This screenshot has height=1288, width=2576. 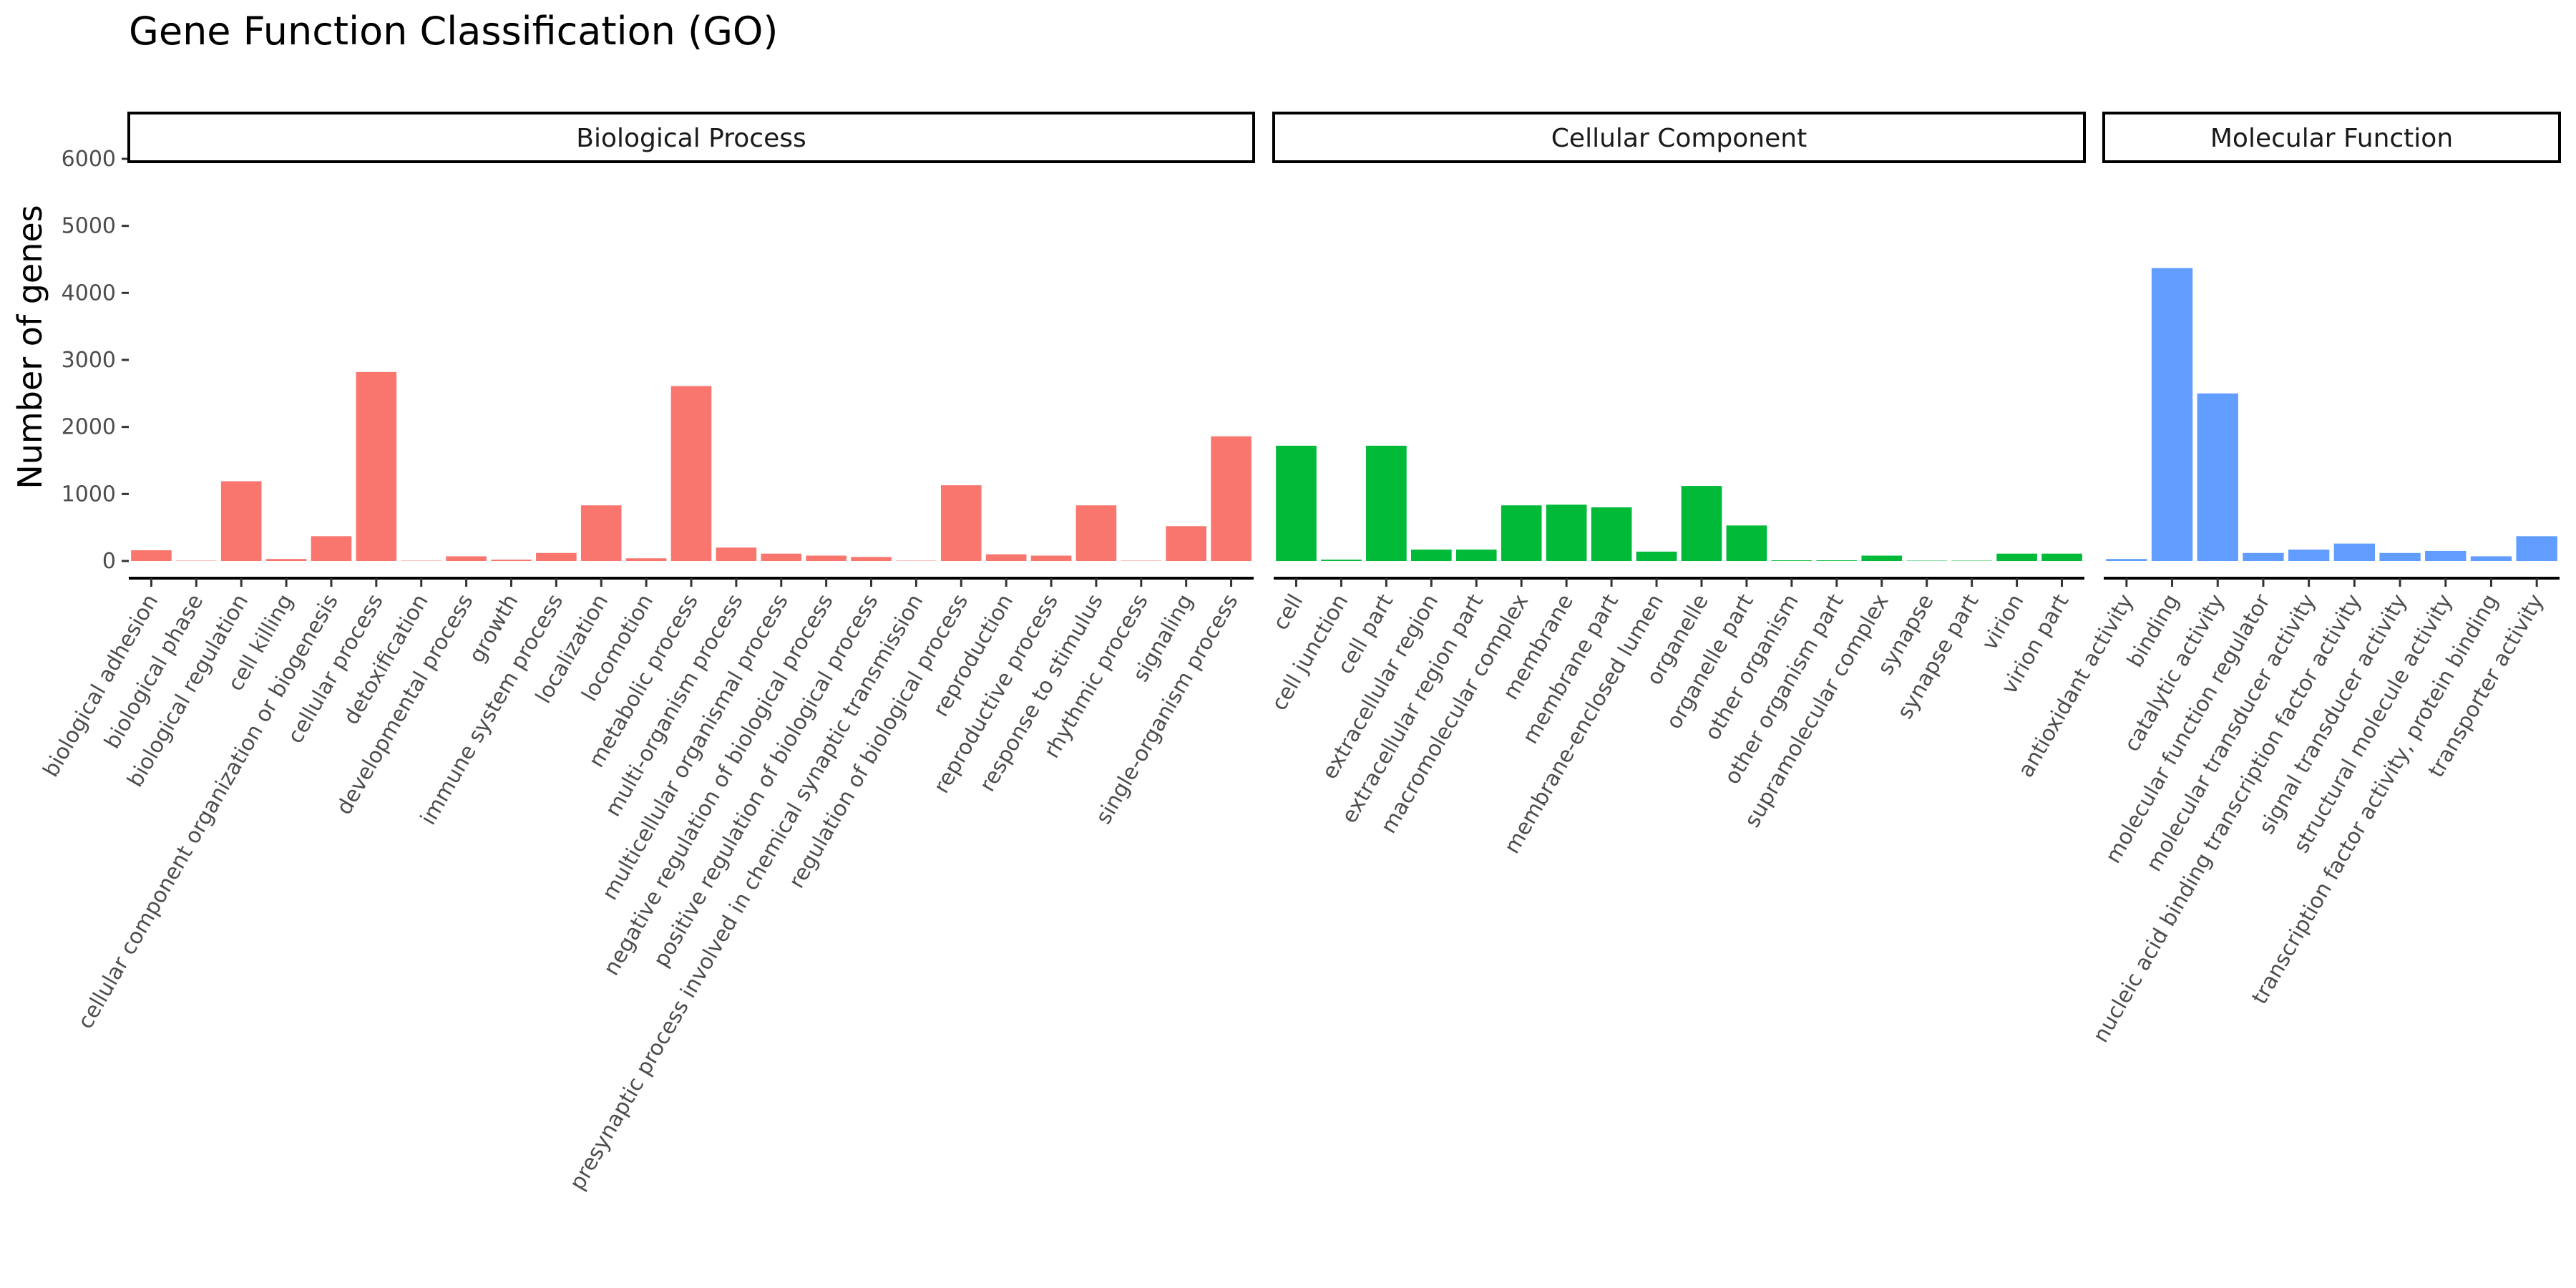 I want to click on facet-strip-label: Biological Process, so click(x=691, y=138).